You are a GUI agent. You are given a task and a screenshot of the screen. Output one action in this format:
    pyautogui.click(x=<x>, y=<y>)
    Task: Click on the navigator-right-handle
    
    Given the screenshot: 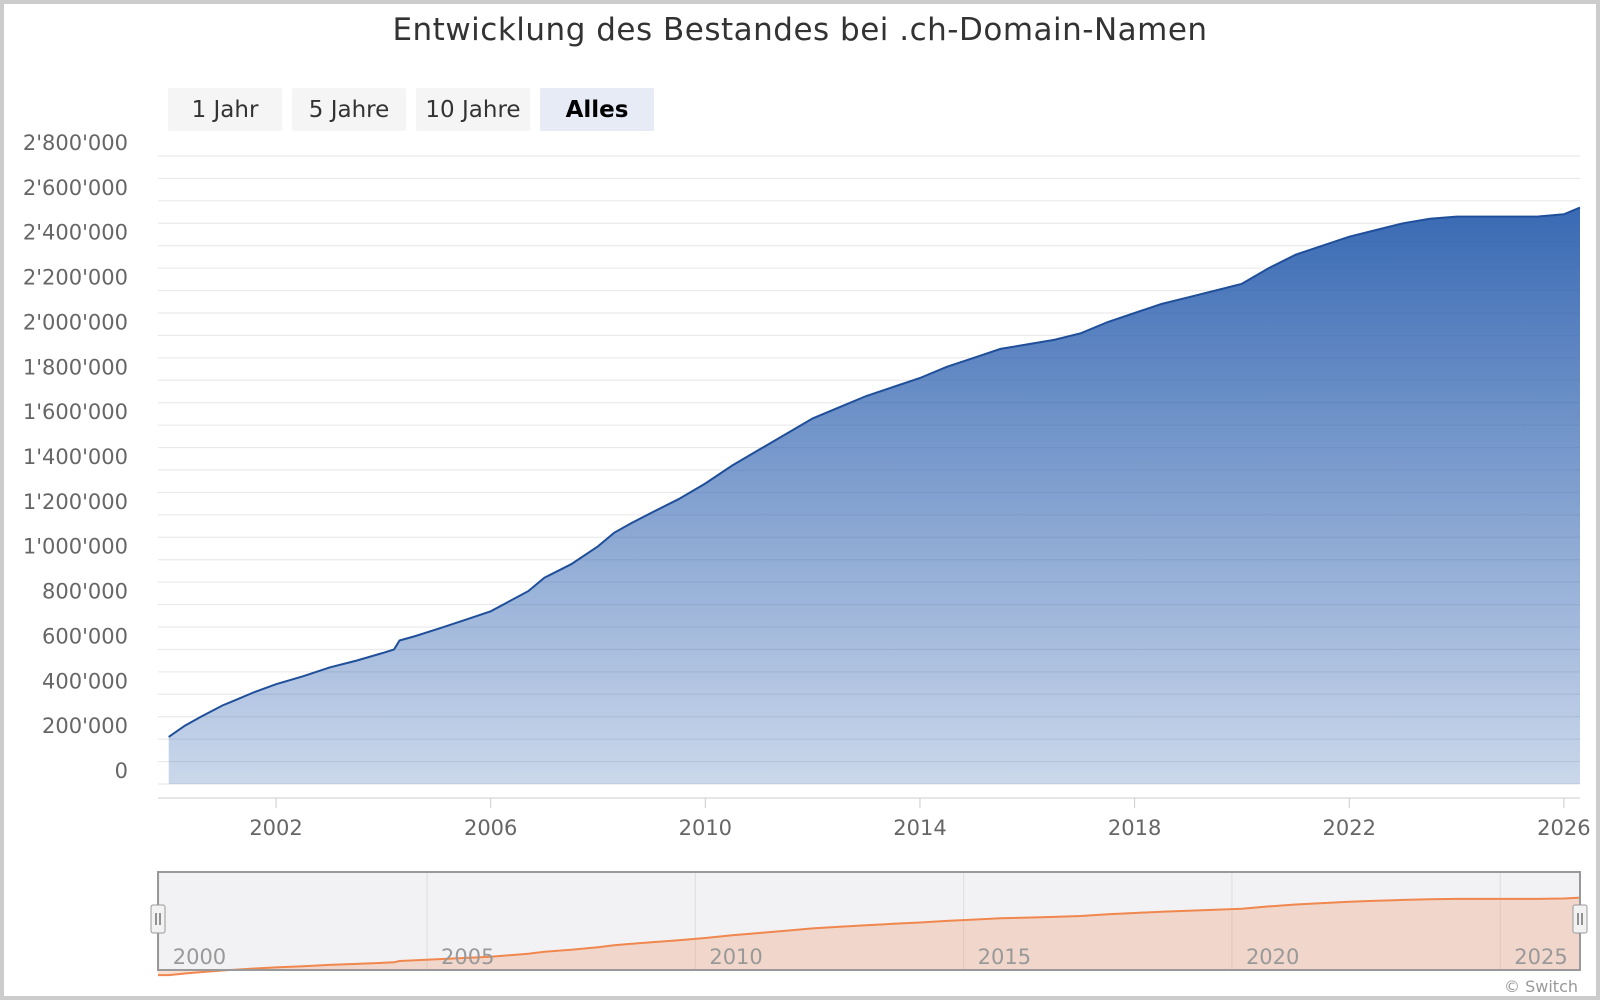 What is the action you would take?
    pyautogui.click(x=1580, y=919)
    